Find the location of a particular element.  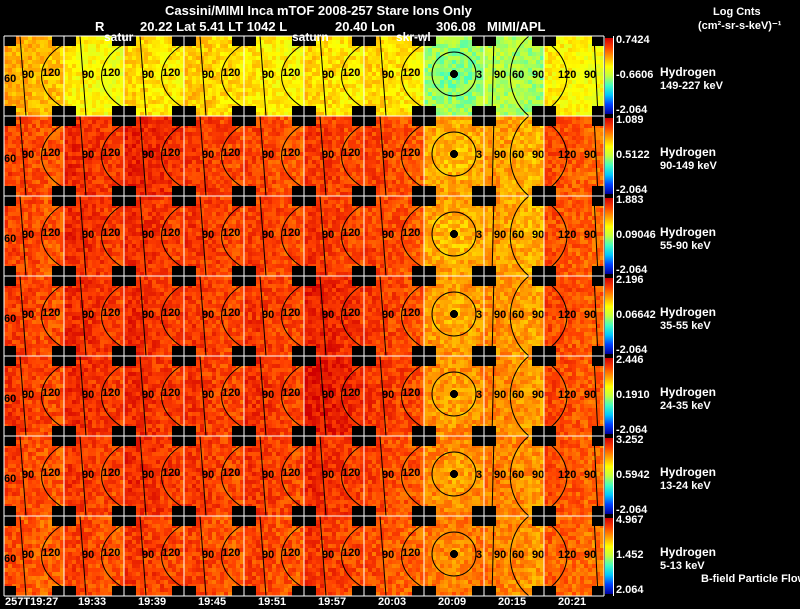

energy-range-label: 13-24 keV is located at coordinates (685, 486).